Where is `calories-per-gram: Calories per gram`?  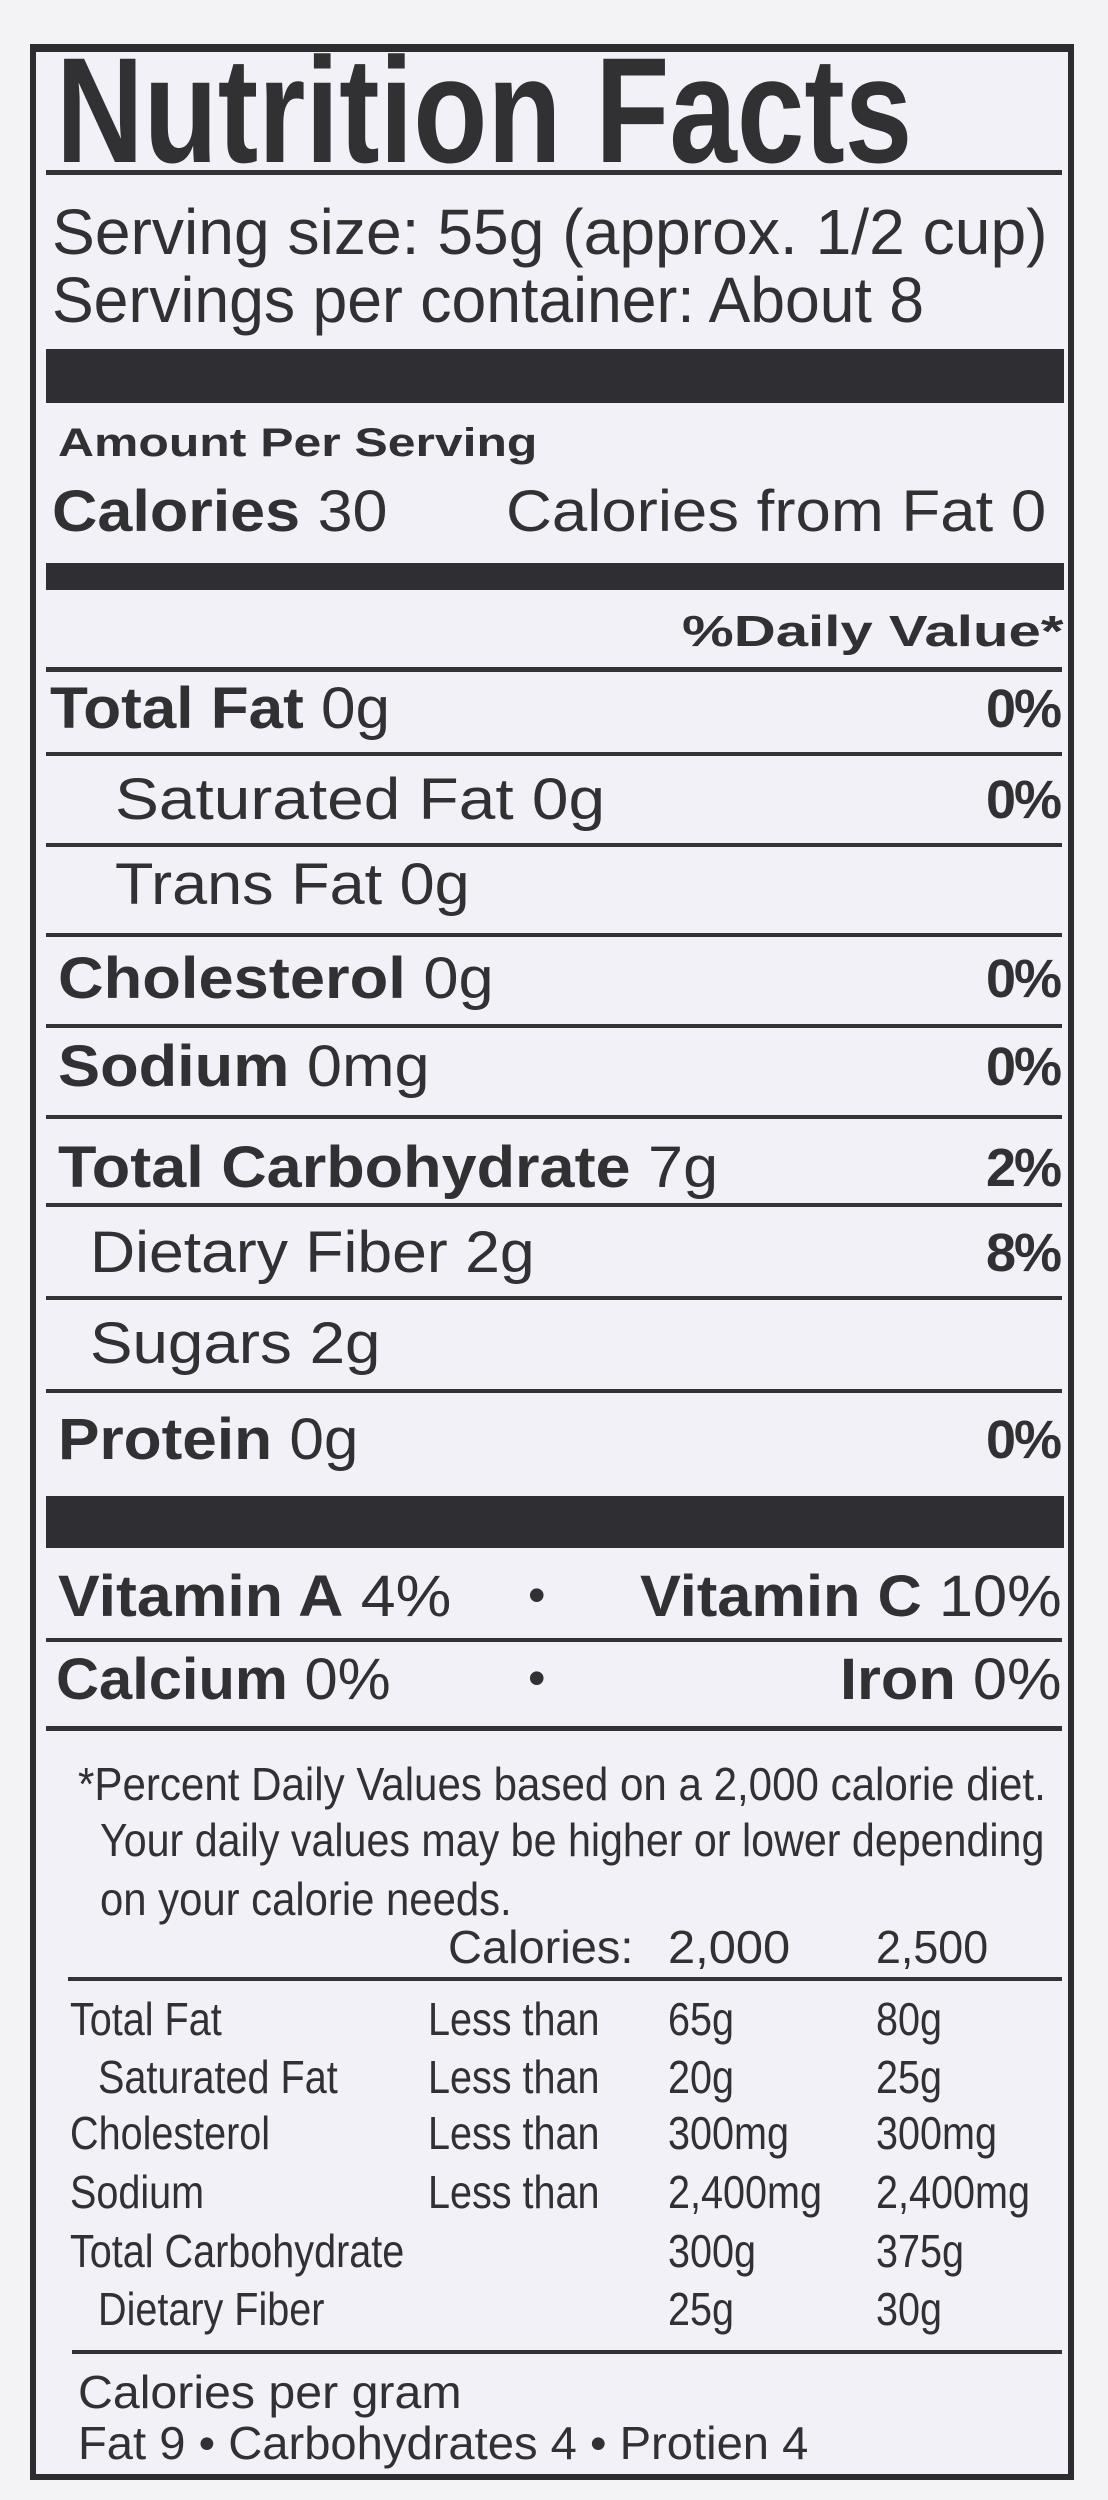 calories-per-gram: Calories per gram is located at coordinates (270, 2392).